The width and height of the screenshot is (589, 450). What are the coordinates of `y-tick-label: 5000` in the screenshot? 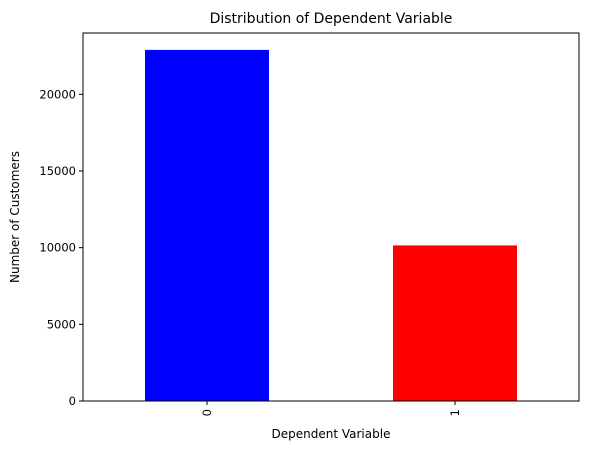 It's located at (61, 324).